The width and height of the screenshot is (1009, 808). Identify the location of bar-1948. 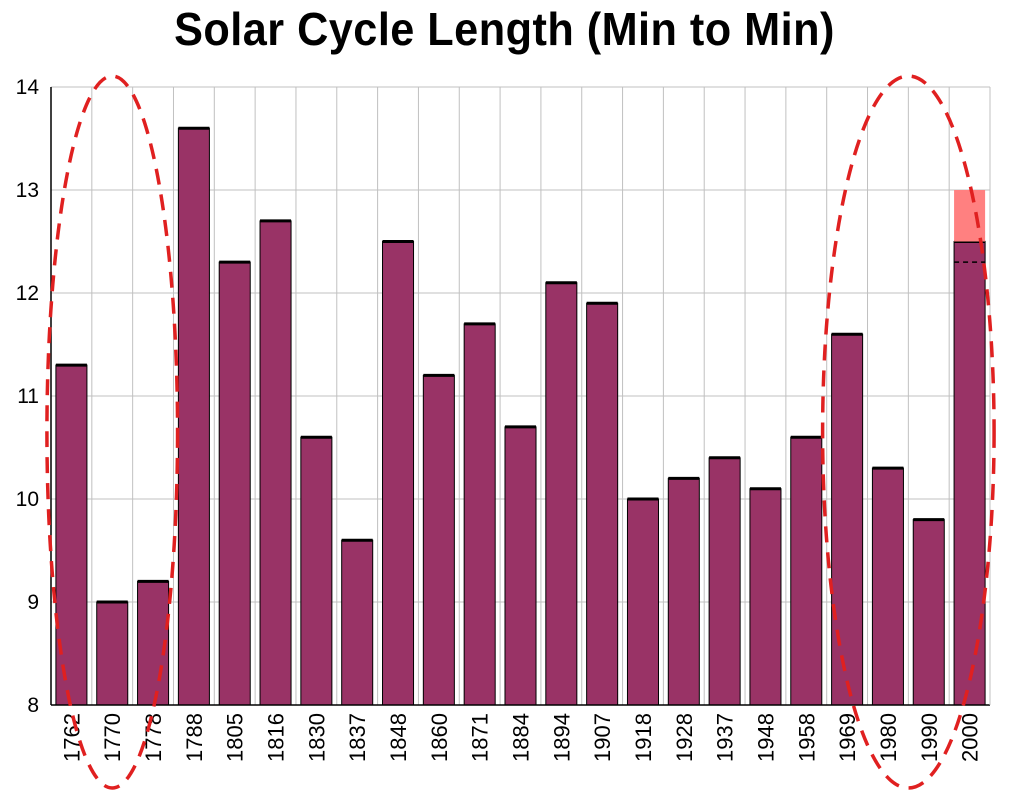
(765, 597).